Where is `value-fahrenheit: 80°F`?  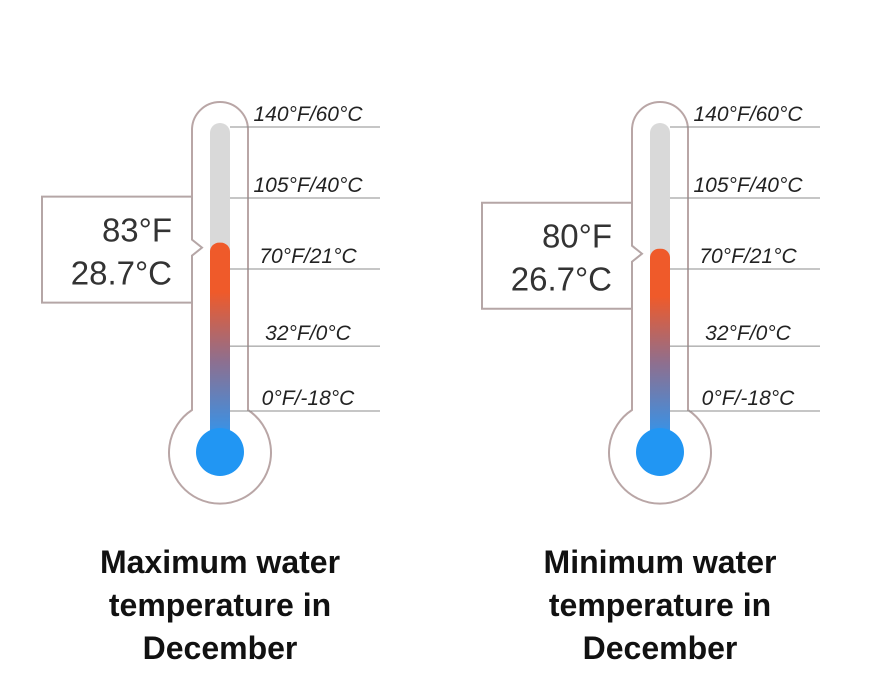
value-fahrenheit: 80°F is located at coordinates (577, 236).